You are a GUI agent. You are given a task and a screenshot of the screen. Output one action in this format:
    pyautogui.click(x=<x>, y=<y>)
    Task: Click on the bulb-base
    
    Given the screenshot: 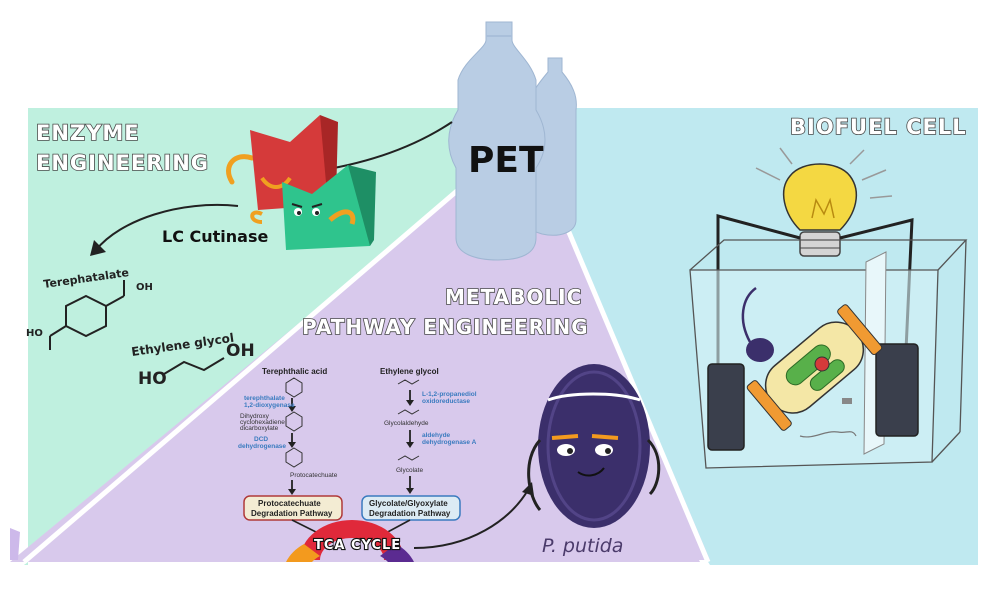 What is the action you would take?
    pyautogui.click(x=820, y=244)
    